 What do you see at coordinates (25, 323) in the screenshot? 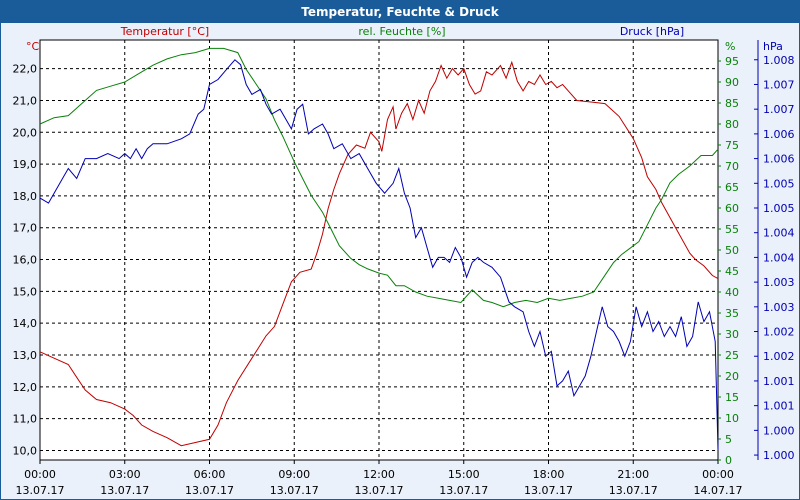
I see `temp-tick-label: 14,0` at bounding box center [25, 323].